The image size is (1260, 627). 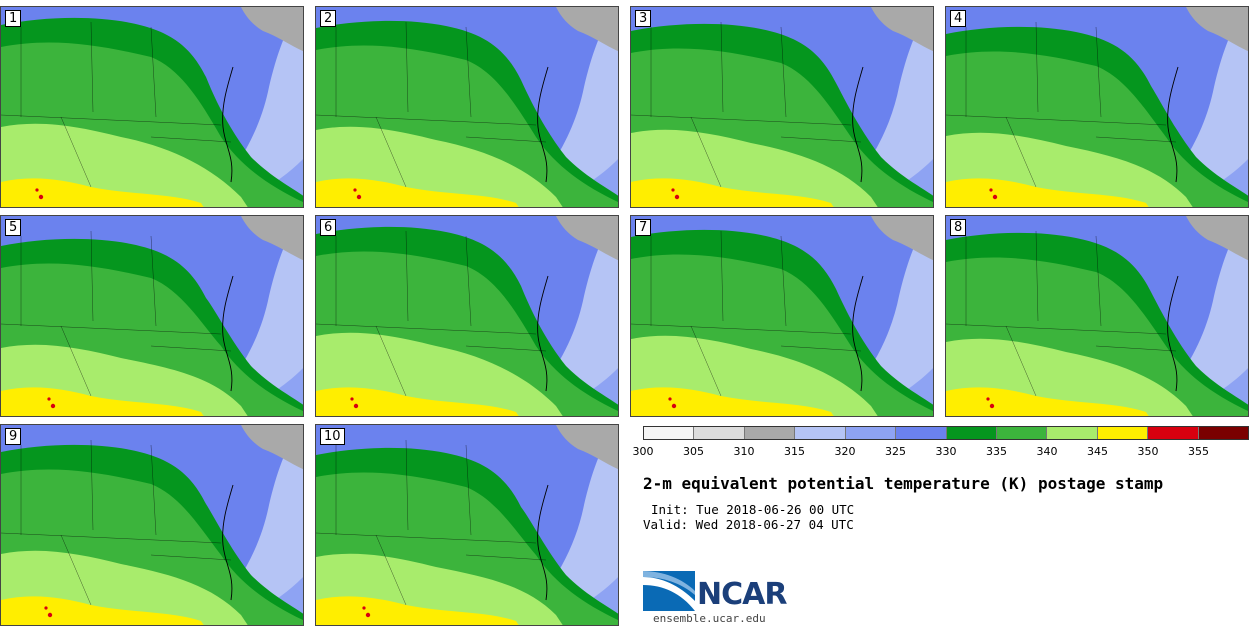 I want to click on ensemble-member-panel-7: 7, so click(x=782, y=316).